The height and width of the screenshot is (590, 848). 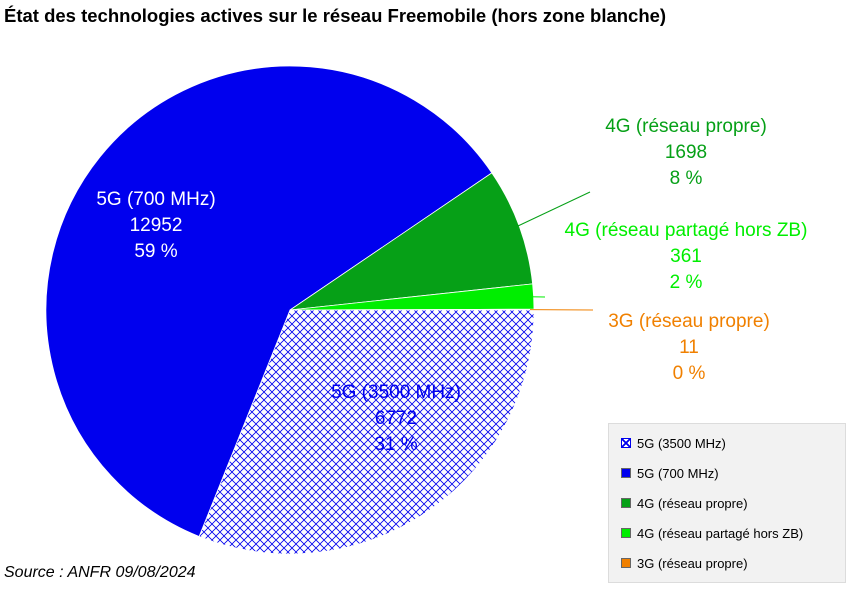 I want to click on slice-percent-5g-3500-mhz: 31 %, so click(x=395, y=444).